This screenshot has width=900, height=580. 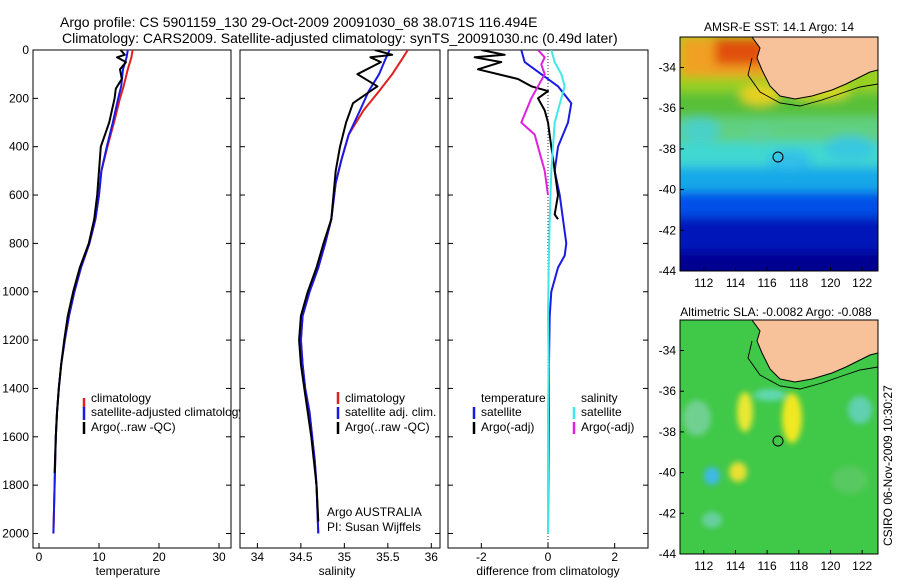 I want to click on difference-panel-xtick-label: -2, so click(x=481, y=557).